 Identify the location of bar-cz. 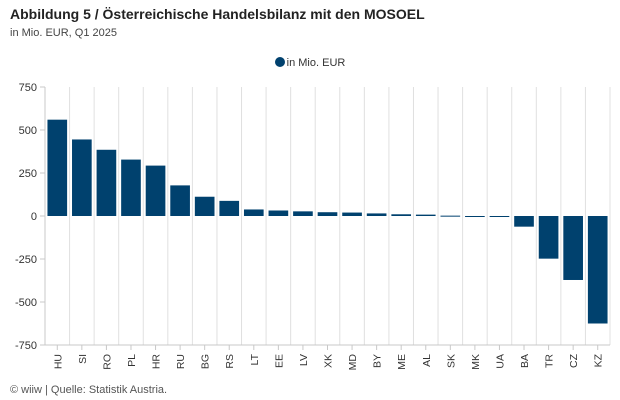
(573, 248).